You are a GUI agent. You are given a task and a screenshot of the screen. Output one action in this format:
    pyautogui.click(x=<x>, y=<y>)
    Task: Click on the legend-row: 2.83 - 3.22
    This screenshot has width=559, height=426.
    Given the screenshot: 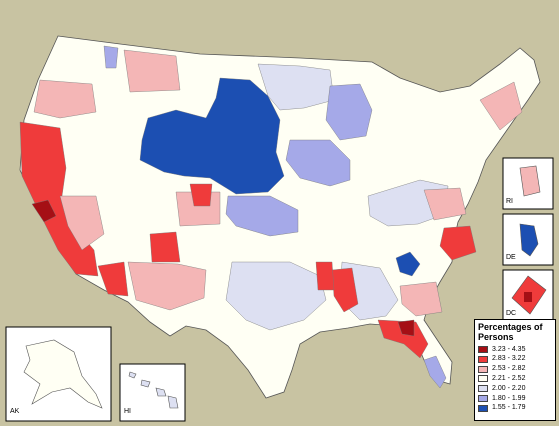 What is the action you would take?
    pyautogui.click(x=515, y=359)
    